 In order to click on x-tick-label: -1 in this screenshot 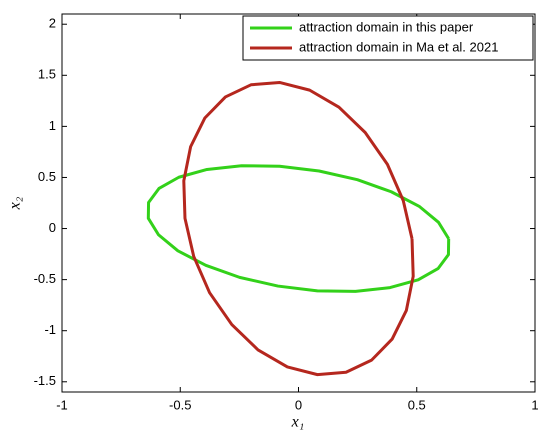, I will do `click(62, 404)`.